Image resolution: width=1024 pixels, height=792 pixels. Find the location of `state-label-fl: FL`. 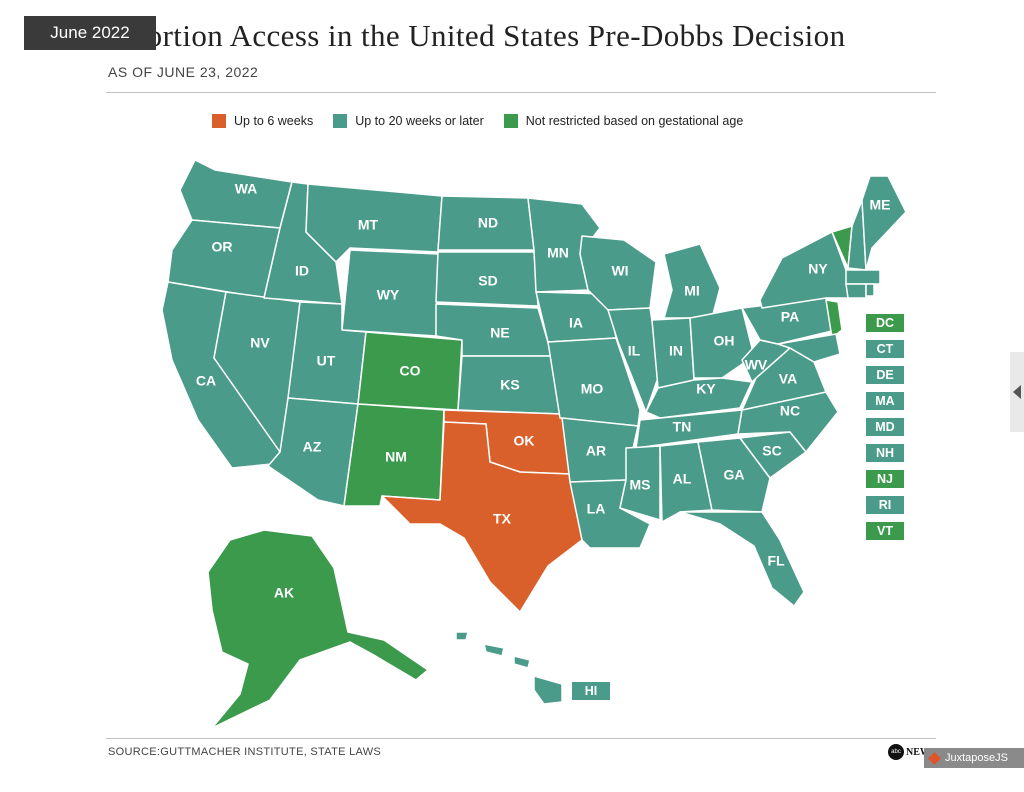

state-label-fl: FL is located at coordinates (776, 561).